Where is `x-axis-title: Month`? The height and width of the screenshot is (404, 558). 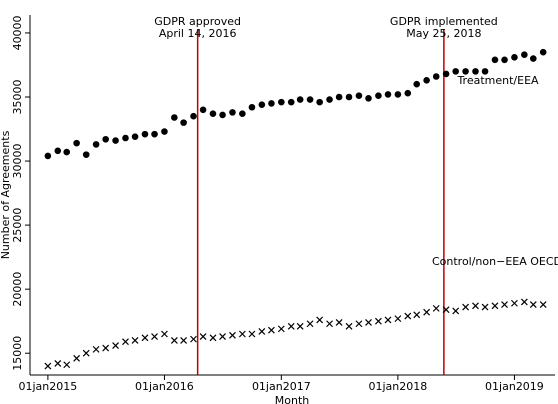 x-axis-title: Month is located at coordinates (292, 399).